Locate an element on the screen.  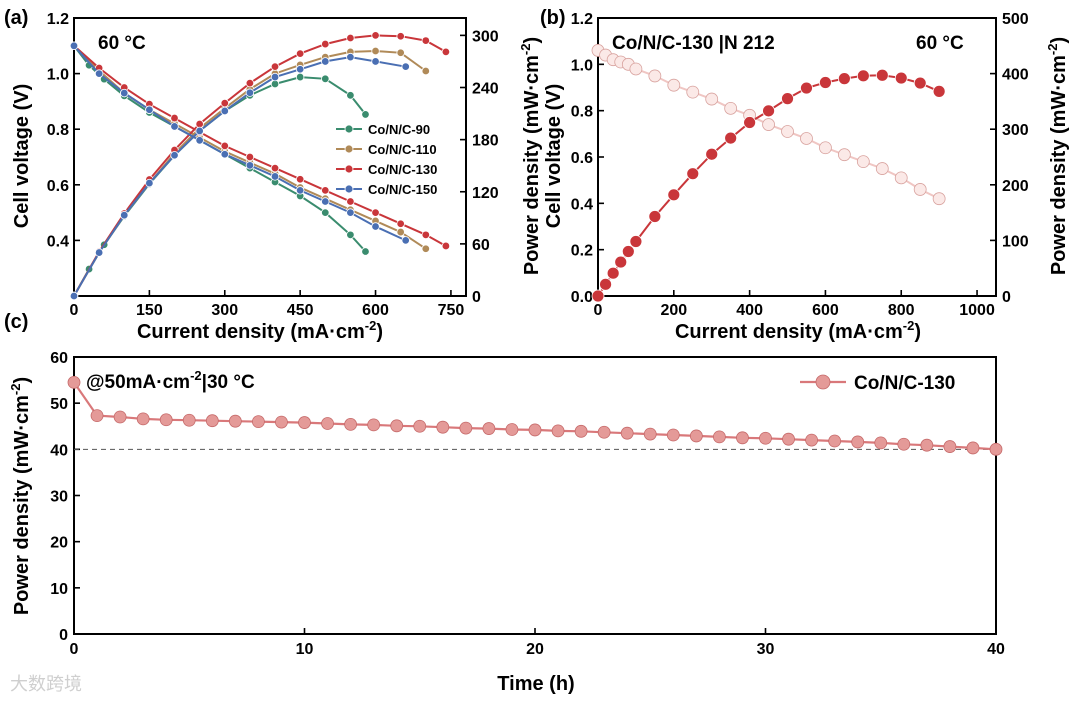
panel-a-ytick-label: 1.2 is located at coordinates (58, 19).